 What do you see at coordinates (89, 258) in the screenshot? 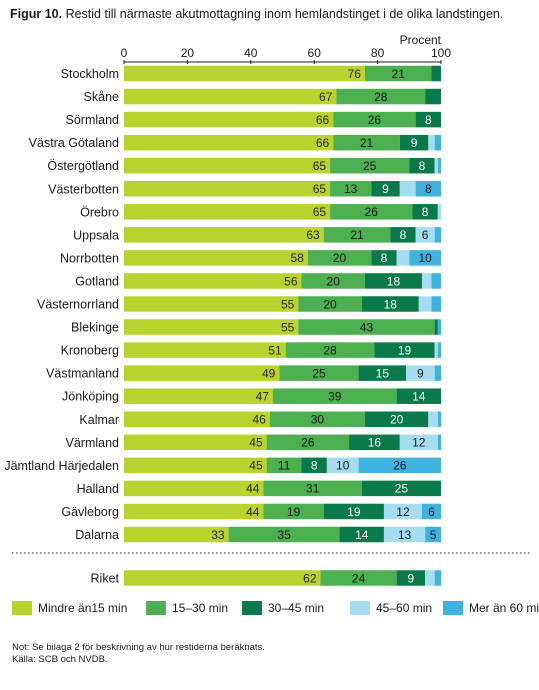
I see `category-label: Norrbotten` at bounding box center [89, 258].